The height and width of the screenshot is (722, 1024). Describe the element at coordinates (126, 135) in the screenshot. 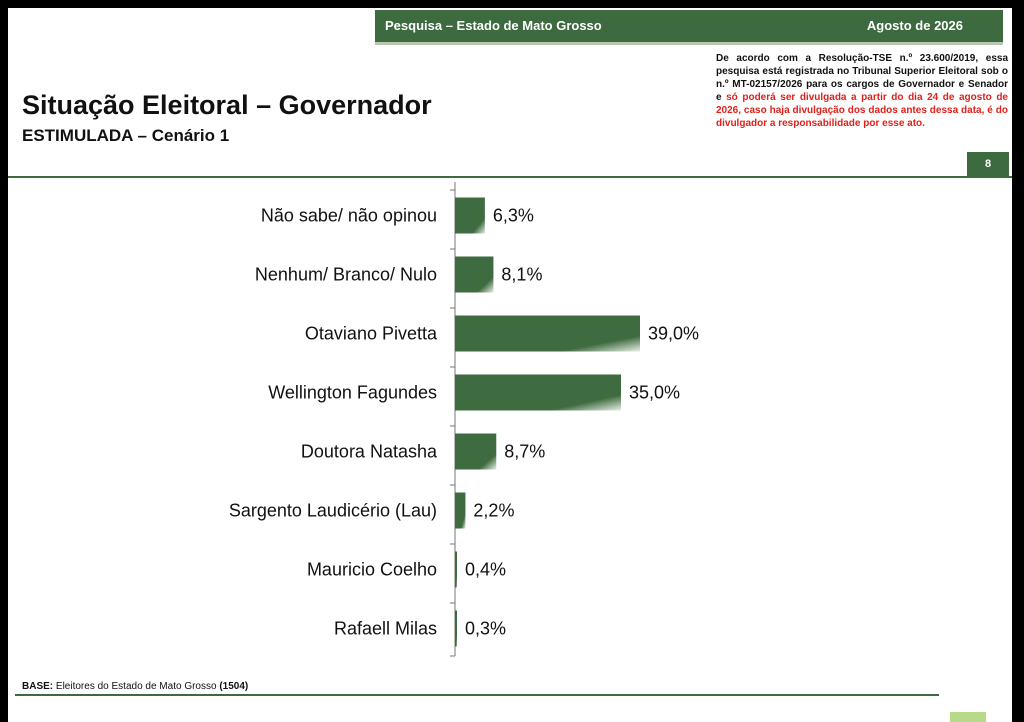

I see `chart-subtitle: ESTIMULADA – Cenário 1` at that location.